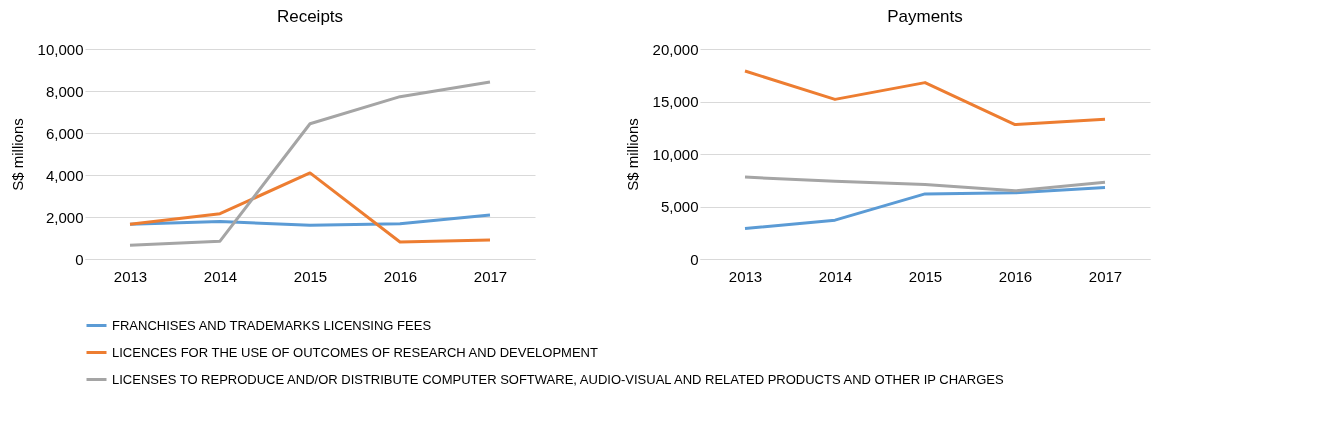 The image size is (1338, 441). What do you see at coordinates (272, 325) in the screenshot?
I see `legend-label: FRANCHISES AND TRADEMARKS LICENSING FEES` at bounding box center [272, 325].